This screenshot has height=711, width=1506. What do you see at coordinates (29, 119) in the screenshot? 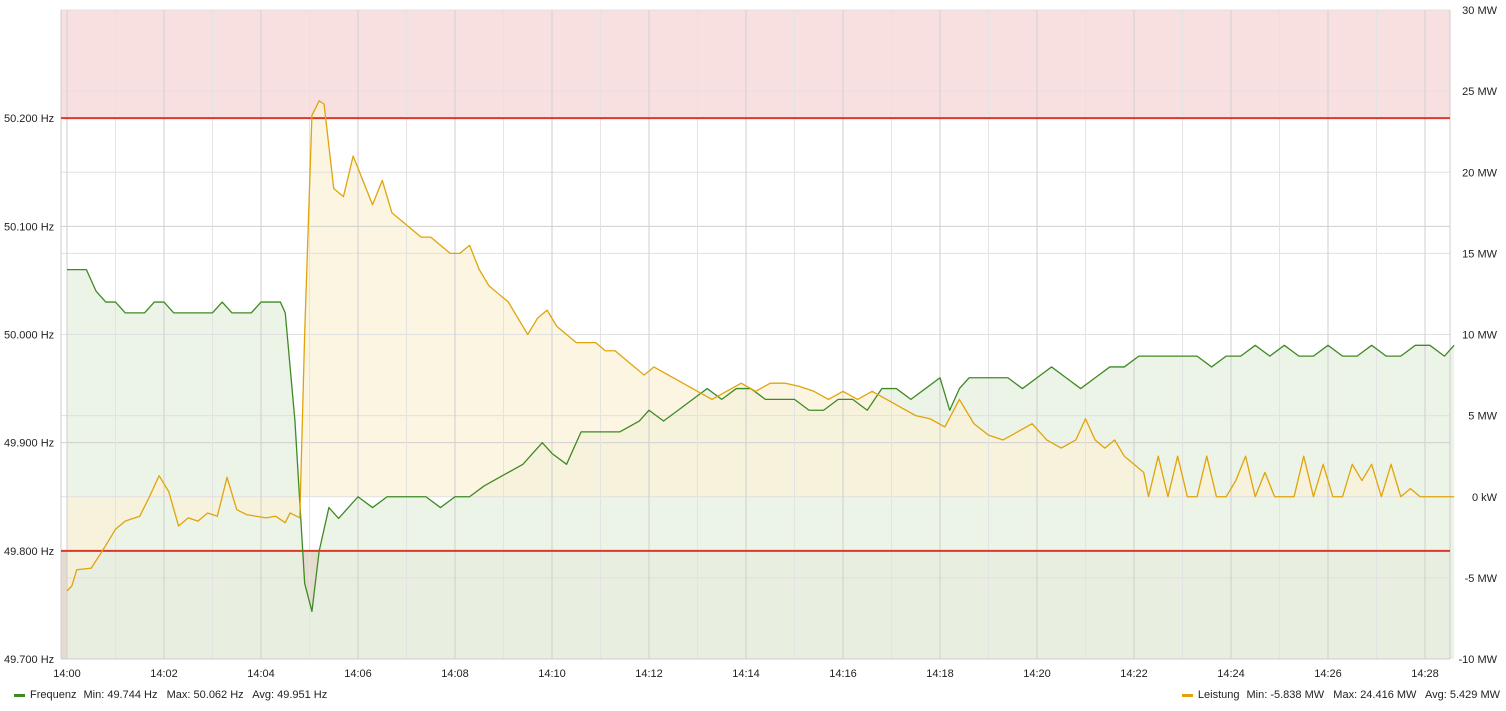
I see `left-tick-label: 50.200 Hz` at bounding box center [29, 119].